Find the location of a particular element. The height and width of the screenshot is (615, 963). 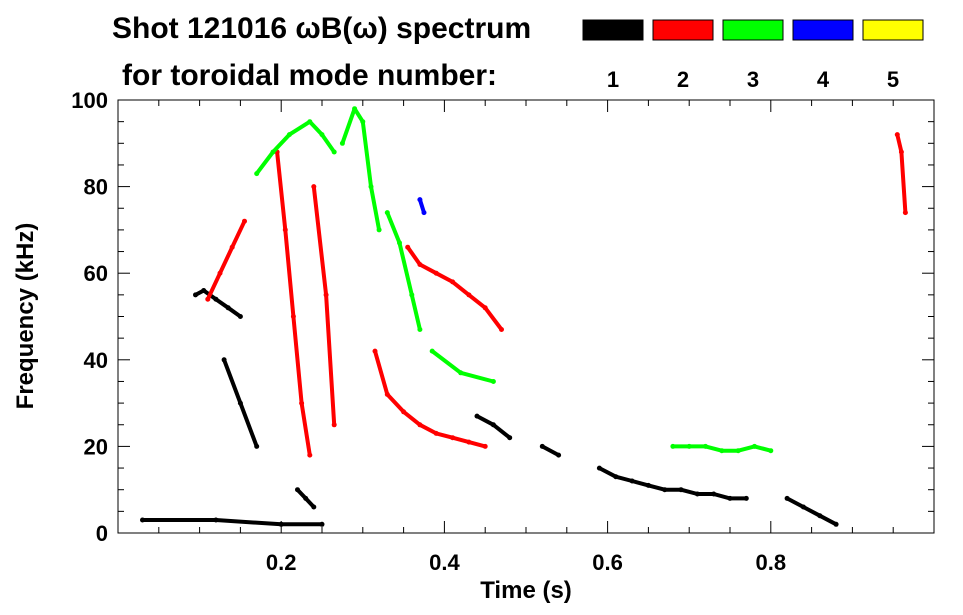

y-tick-label: 0 is located at coordinates (102, 533).